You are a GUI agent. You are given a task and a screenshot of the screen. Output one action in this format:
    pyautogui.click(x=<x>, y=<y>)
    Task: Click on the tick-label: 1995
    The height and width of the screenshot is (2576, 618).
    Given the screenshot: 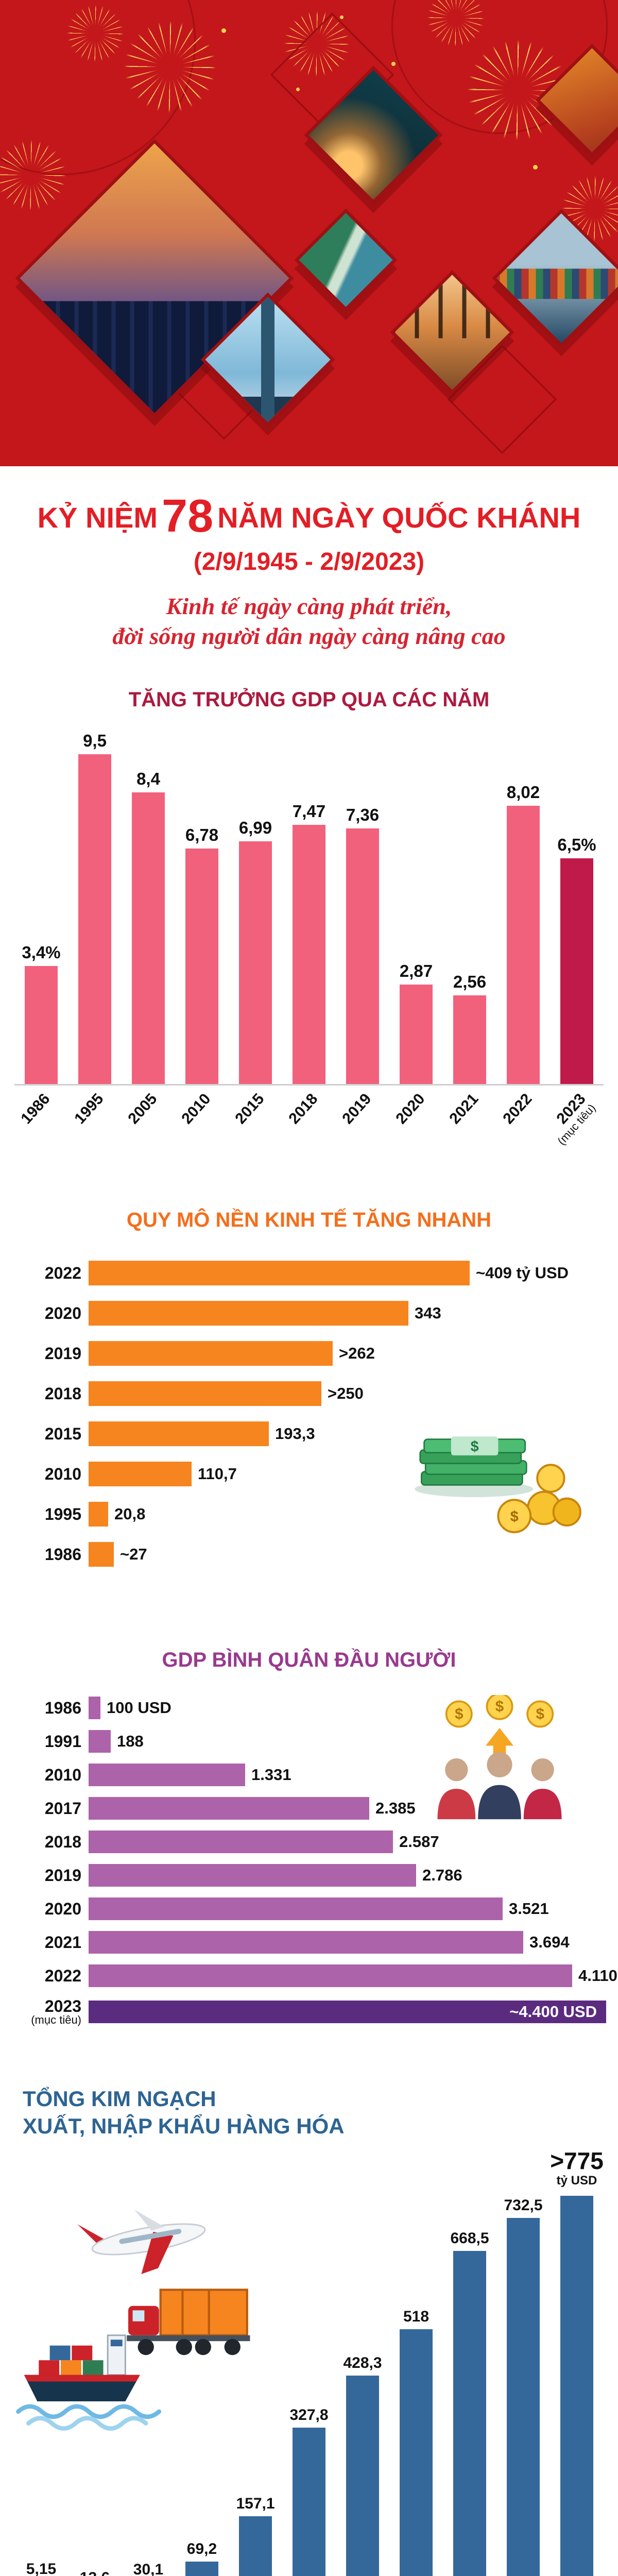 What is the action you would take?
    pyautogui.click(x=89, y=1109)
    